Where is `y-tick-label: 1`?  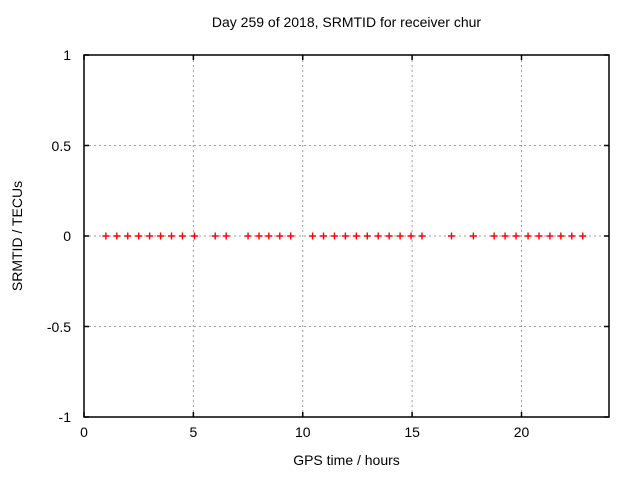 y-tick-label: 1 is located at coordinates (67, 55).